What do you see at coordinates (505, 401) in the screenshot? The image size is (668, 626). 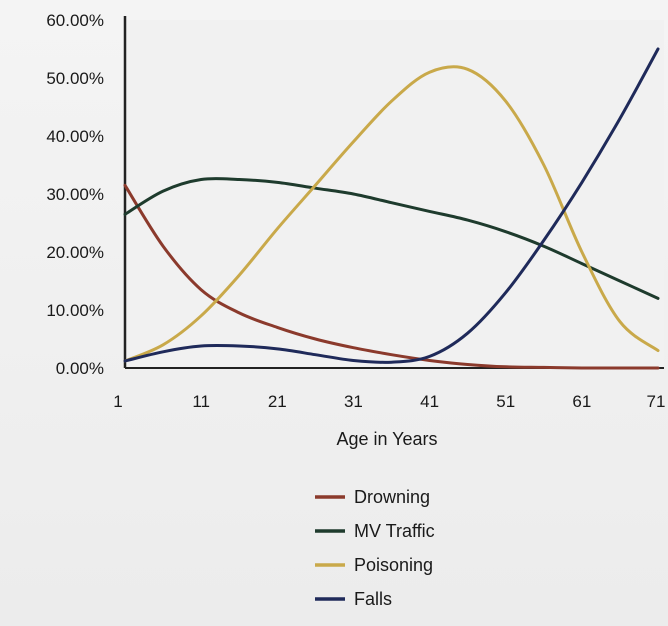 I see `x-tick-label: 51` at bounding box center [505, 401].